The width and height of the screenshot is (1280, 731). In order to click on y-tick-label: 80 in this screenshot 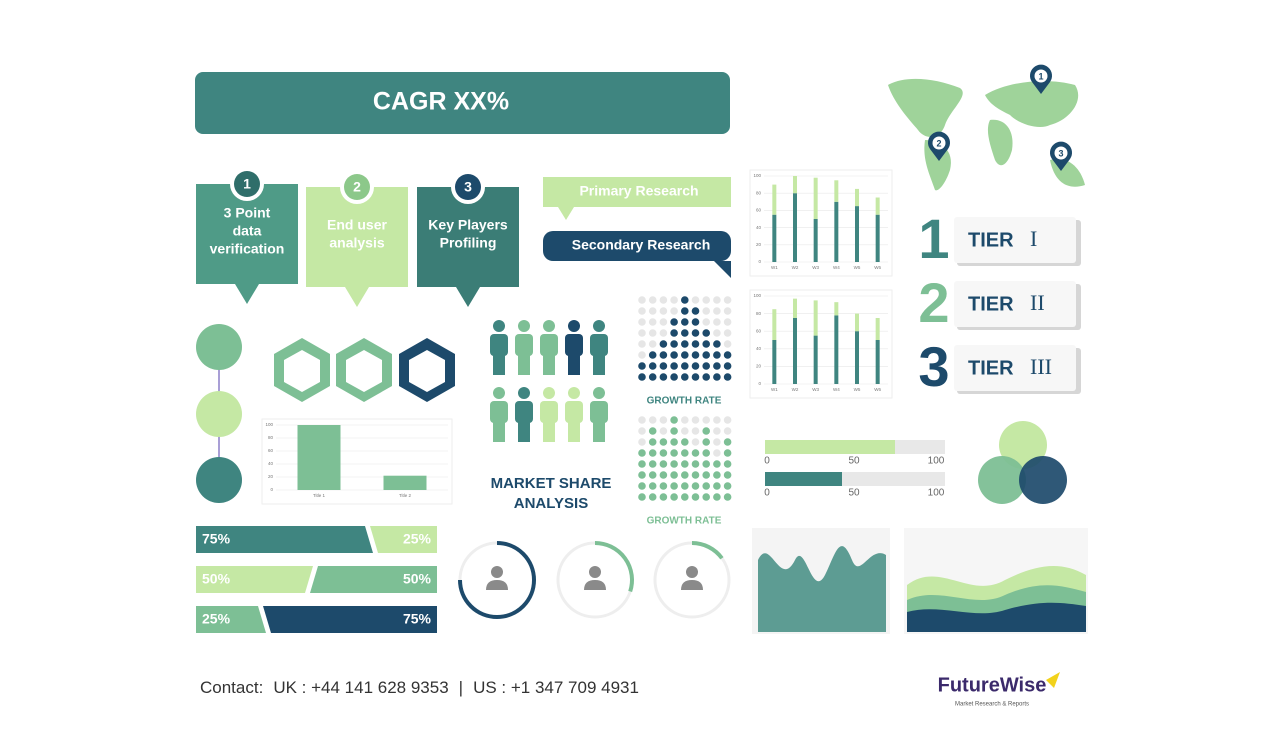, I will do `click(271, 437)`.